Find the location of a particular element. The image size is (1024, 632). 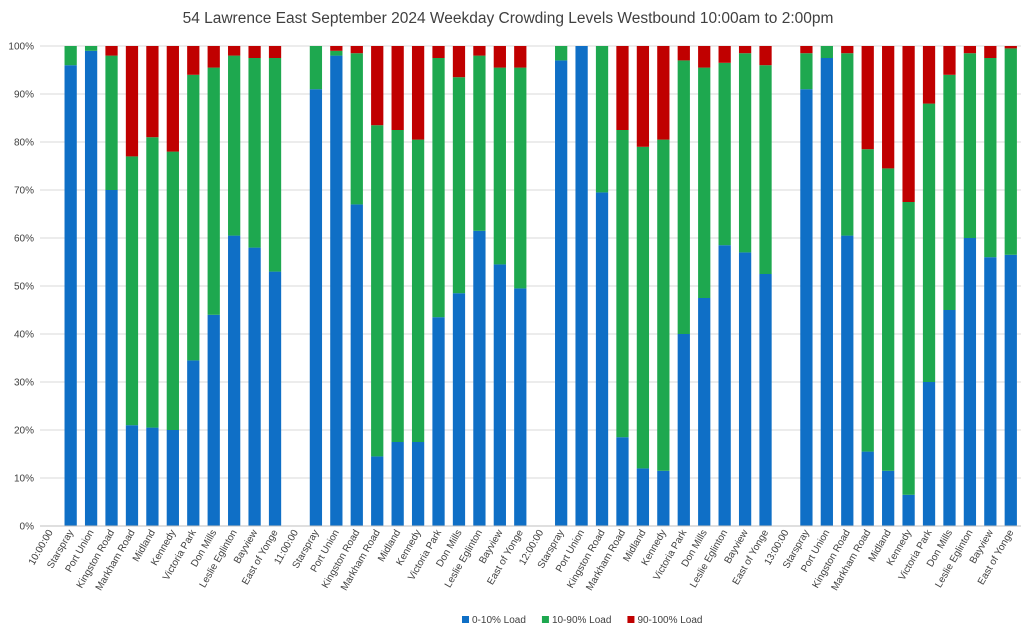

y-tick-label: 100% is located at coordinates (21, 47).